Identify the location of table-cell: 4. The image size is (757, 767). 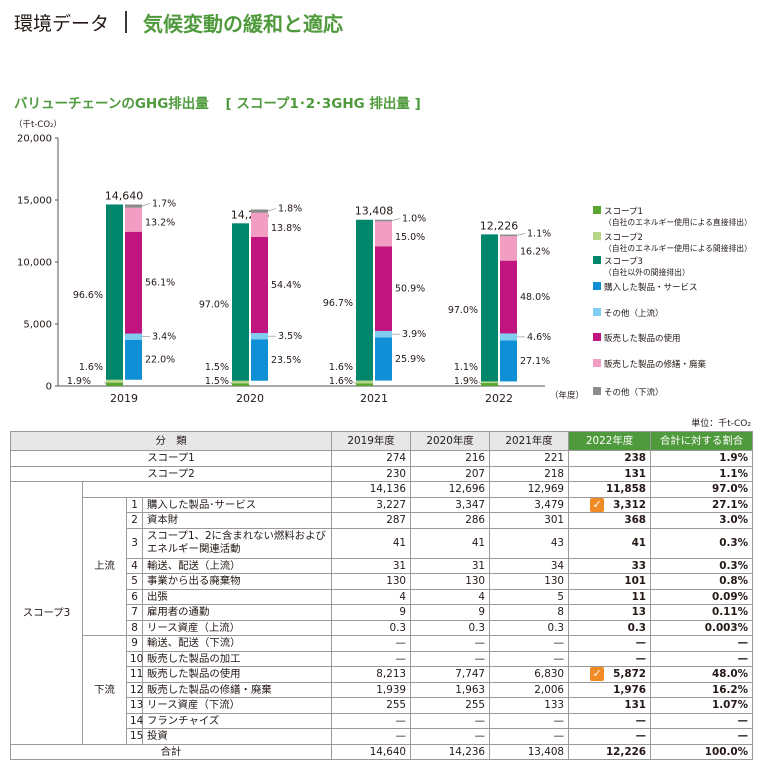
(450, 596).